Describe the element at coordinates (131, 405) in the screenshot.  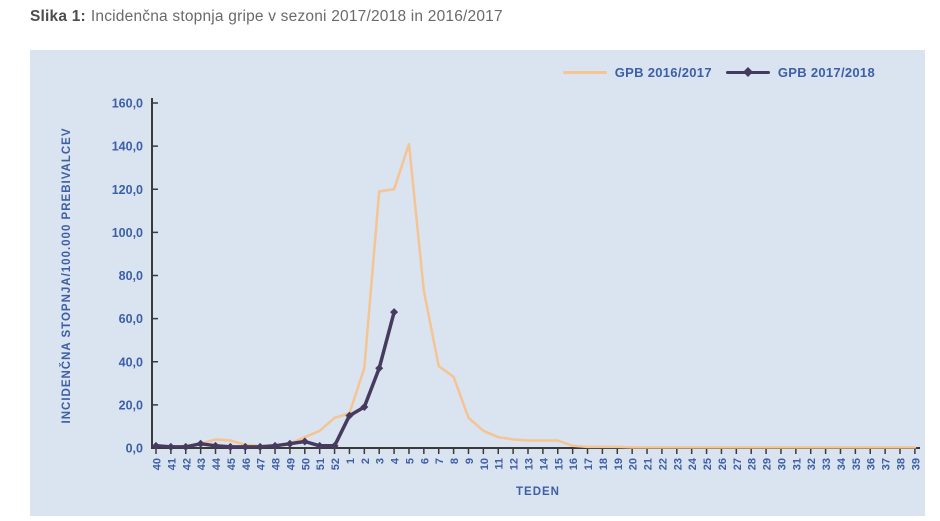
I see `y-tick-label: 20,0` at that location.